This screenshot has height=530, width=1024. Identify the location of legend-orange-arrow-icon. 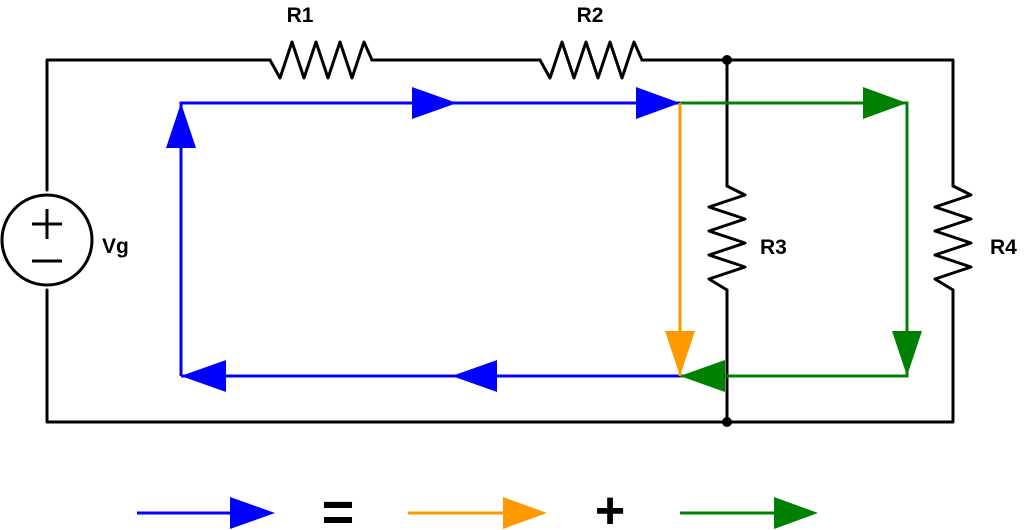
(525, 513).